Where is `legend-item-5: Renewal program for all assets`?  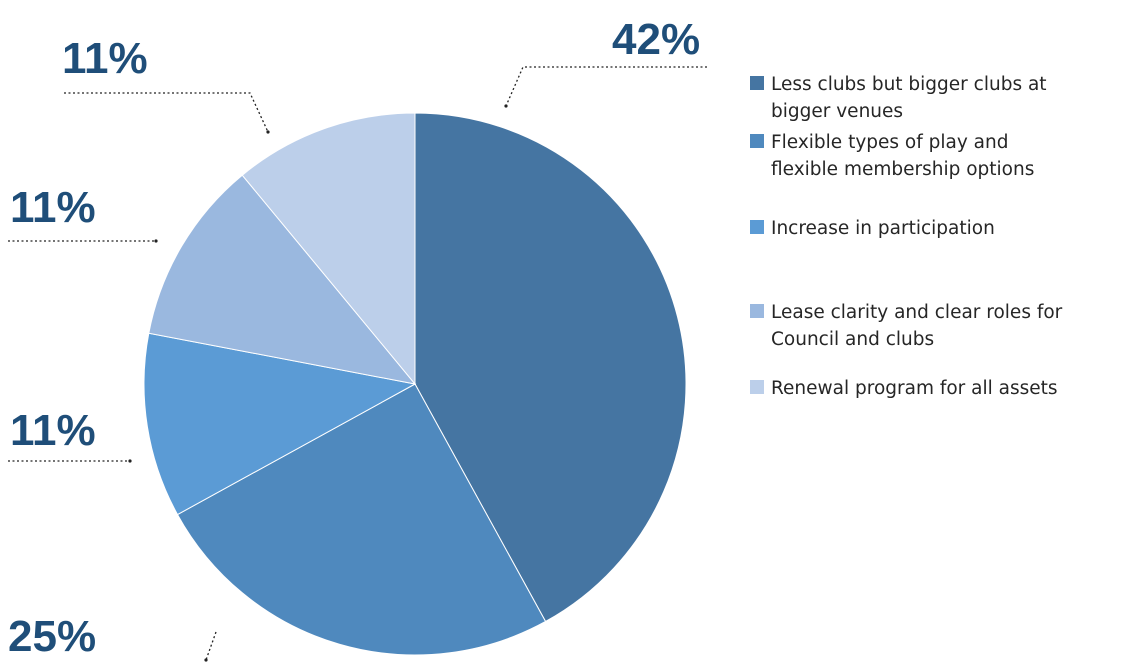 legend-item-5: Renewal program for all assets is located at coordinates (904, 388).